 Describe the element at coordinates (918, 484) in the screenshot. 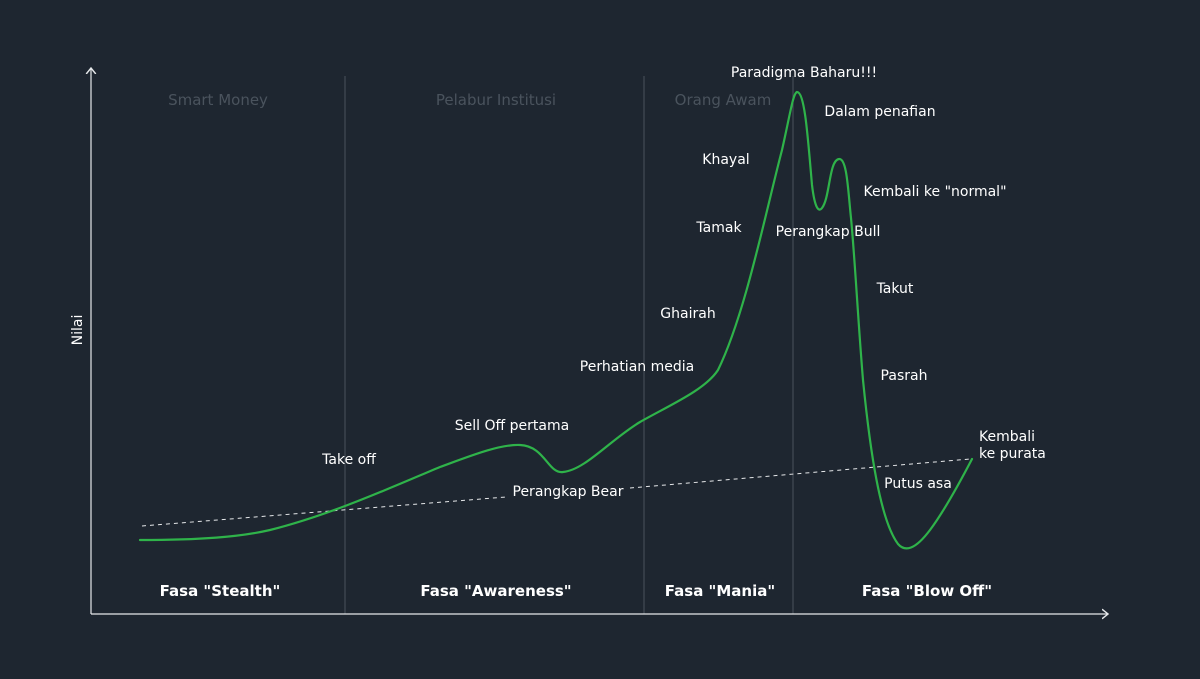

I see `stage-label-putus-asa: Putus asa` at that location.